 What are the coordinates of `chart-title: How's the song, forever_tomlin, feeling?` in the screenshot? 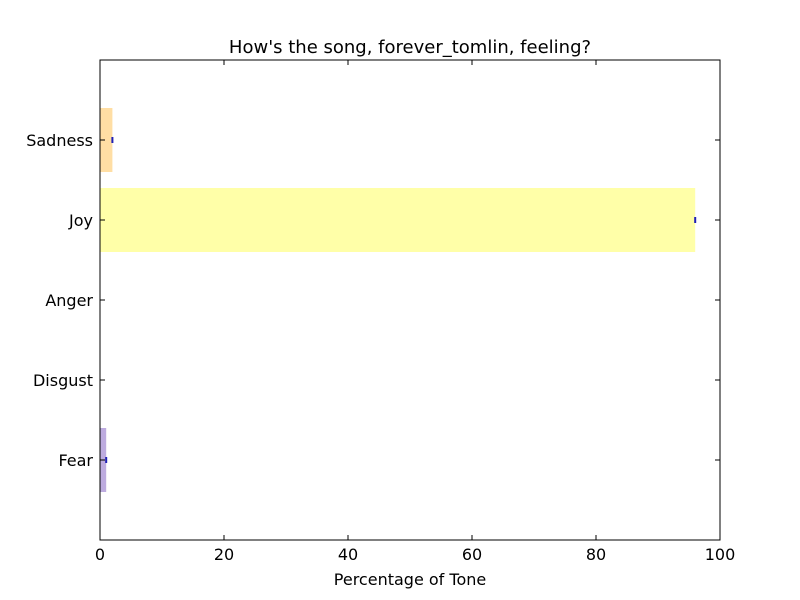 It's located at (410, 47).